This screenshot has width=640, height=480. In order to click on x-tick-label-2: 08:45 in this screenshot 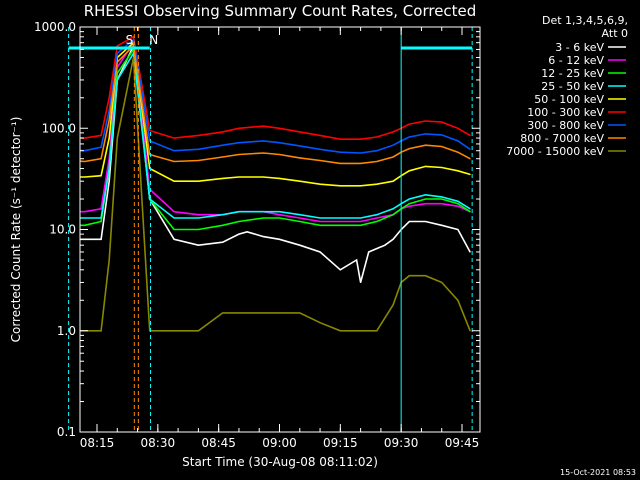, I will do `click(218, 443)`.